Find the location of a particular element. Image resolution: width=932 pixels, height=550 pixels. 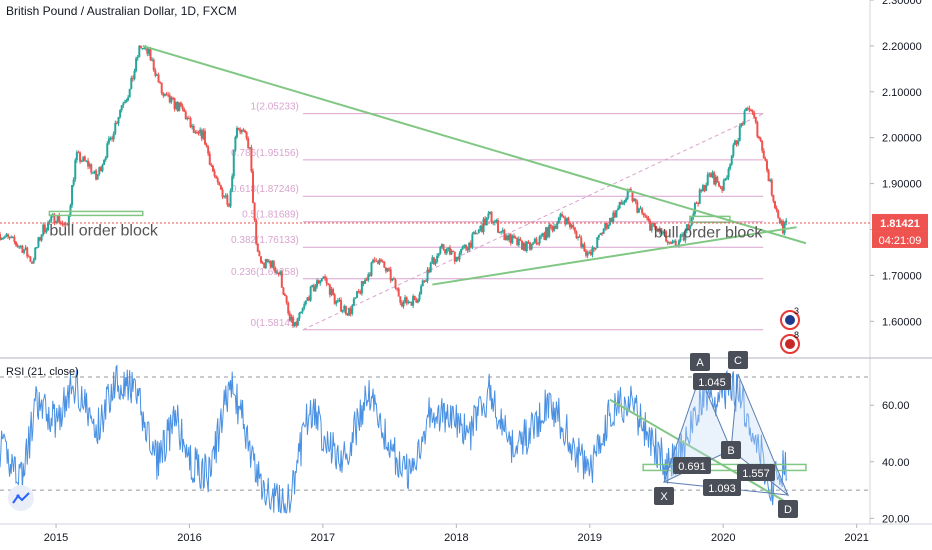

harmonic-ratio-bg is located at coordinates (756, 472).